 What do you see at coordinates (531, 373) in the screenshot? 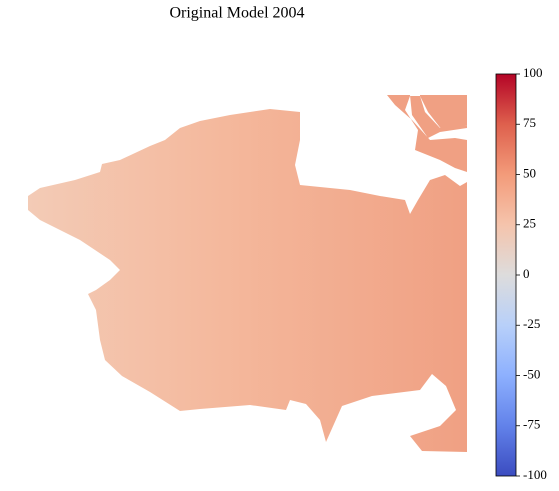
I see `colorbar-tick-label: -50` at bounding box center [531, 373].